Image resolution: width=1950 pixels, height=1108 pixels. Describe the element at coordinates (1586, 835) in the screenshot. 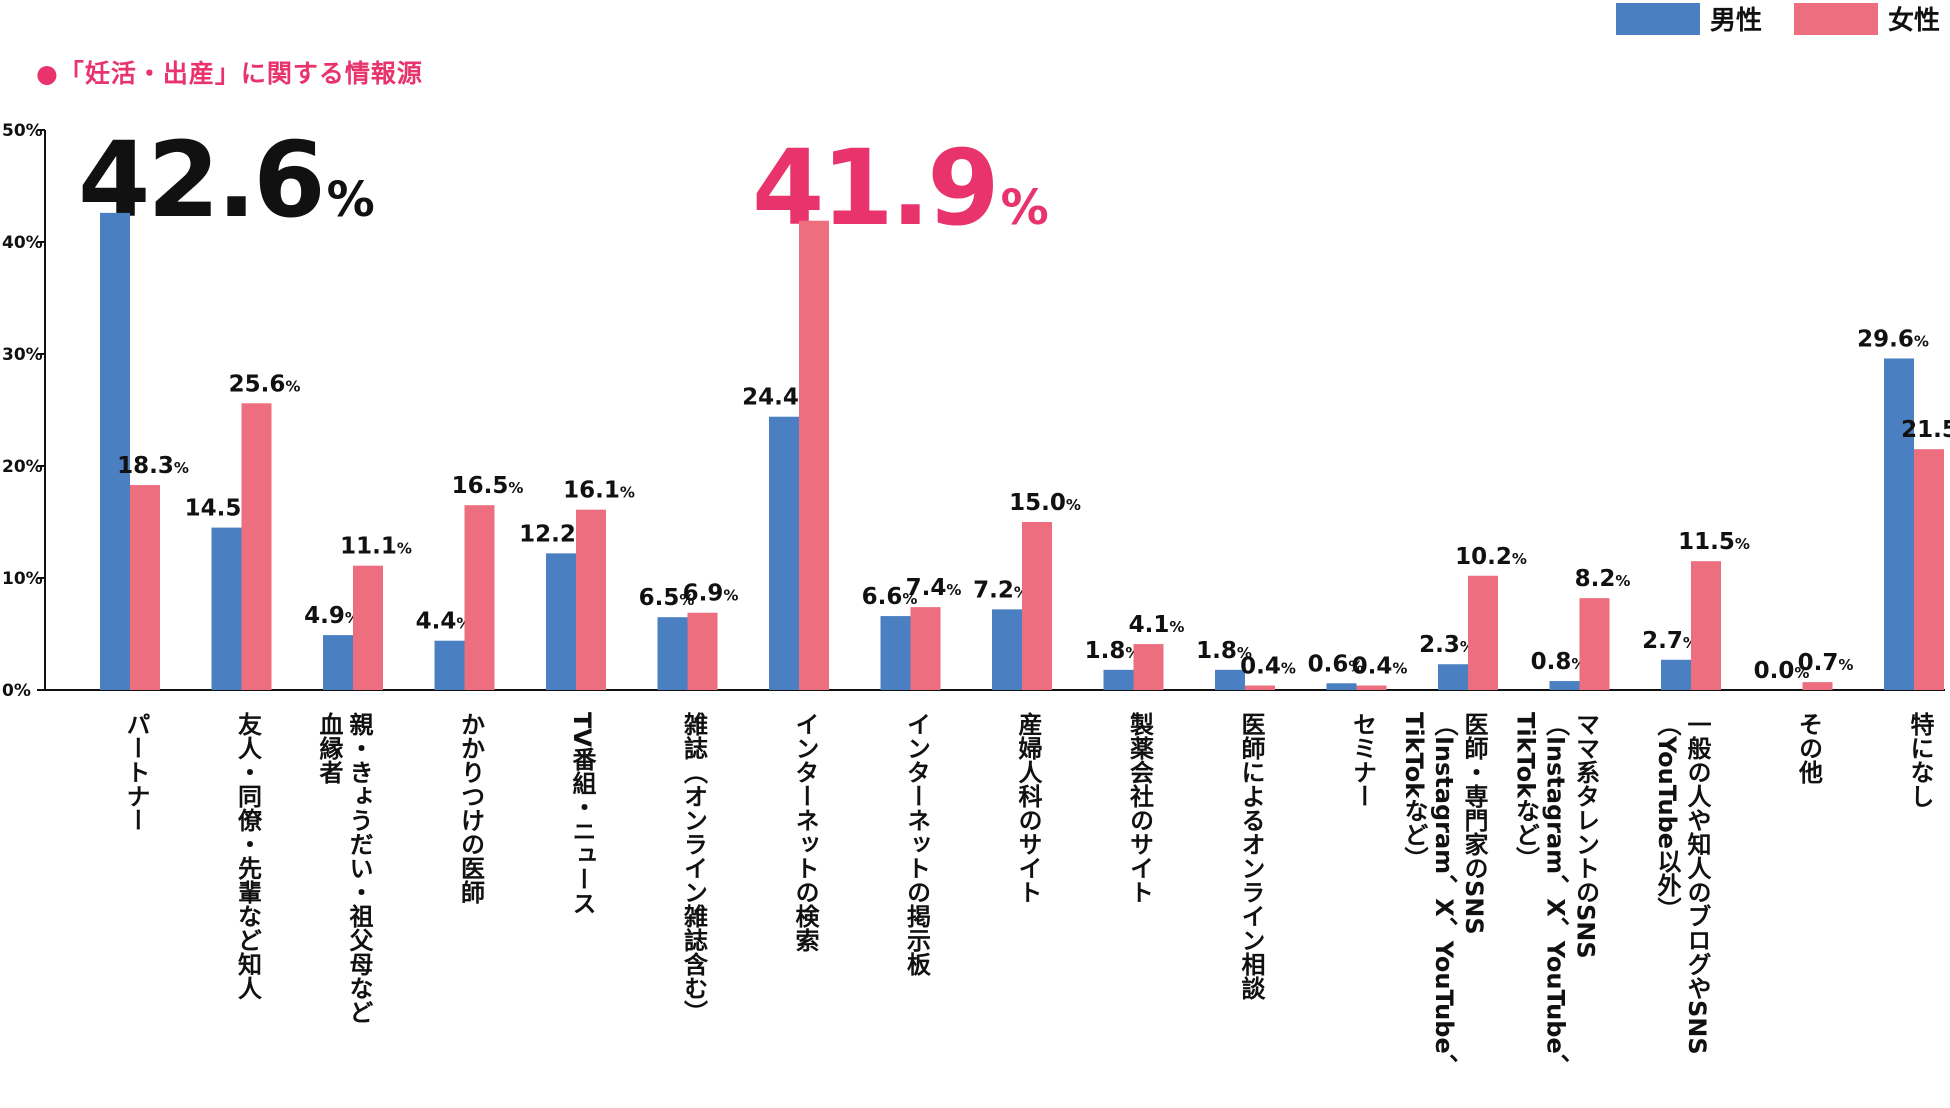

I see `category-label: ママ系タレントのSNS` at that location.